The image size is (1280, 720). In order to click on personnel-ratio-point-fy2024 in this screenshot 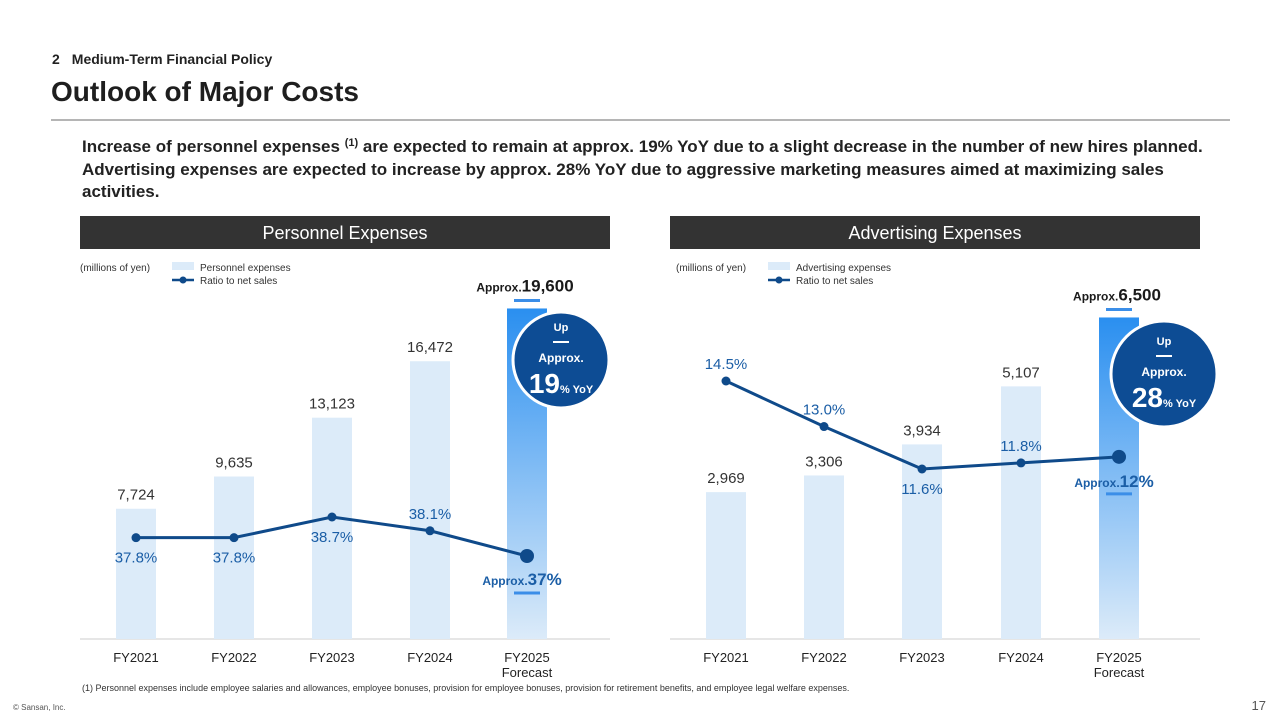, I will do `click(430, 531)`.